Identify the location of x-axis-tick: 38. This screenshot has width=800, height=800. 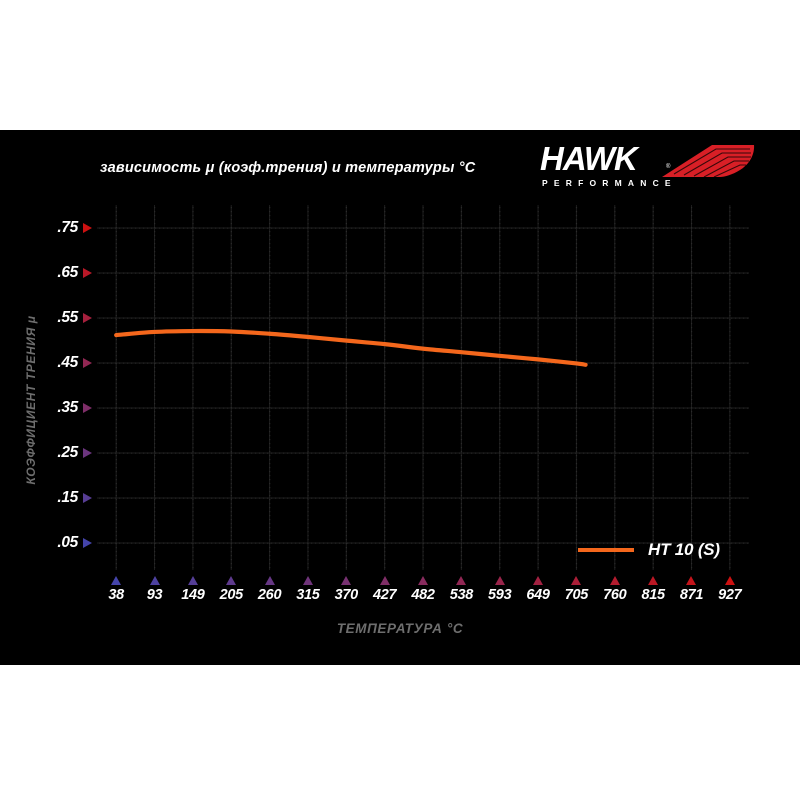
(116, 589).